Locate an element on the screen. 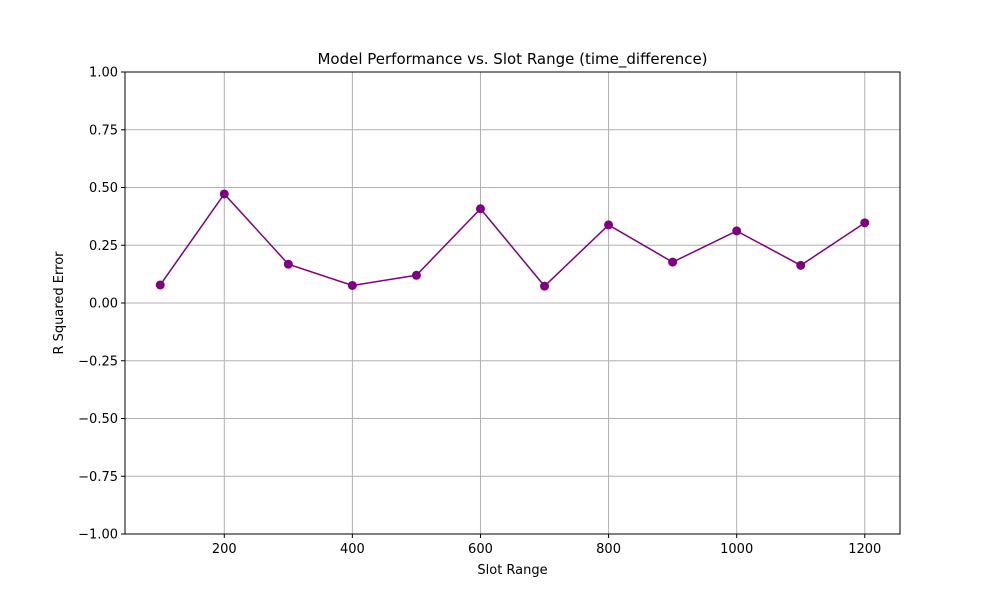  data-series is located at coordinates (512, 240).